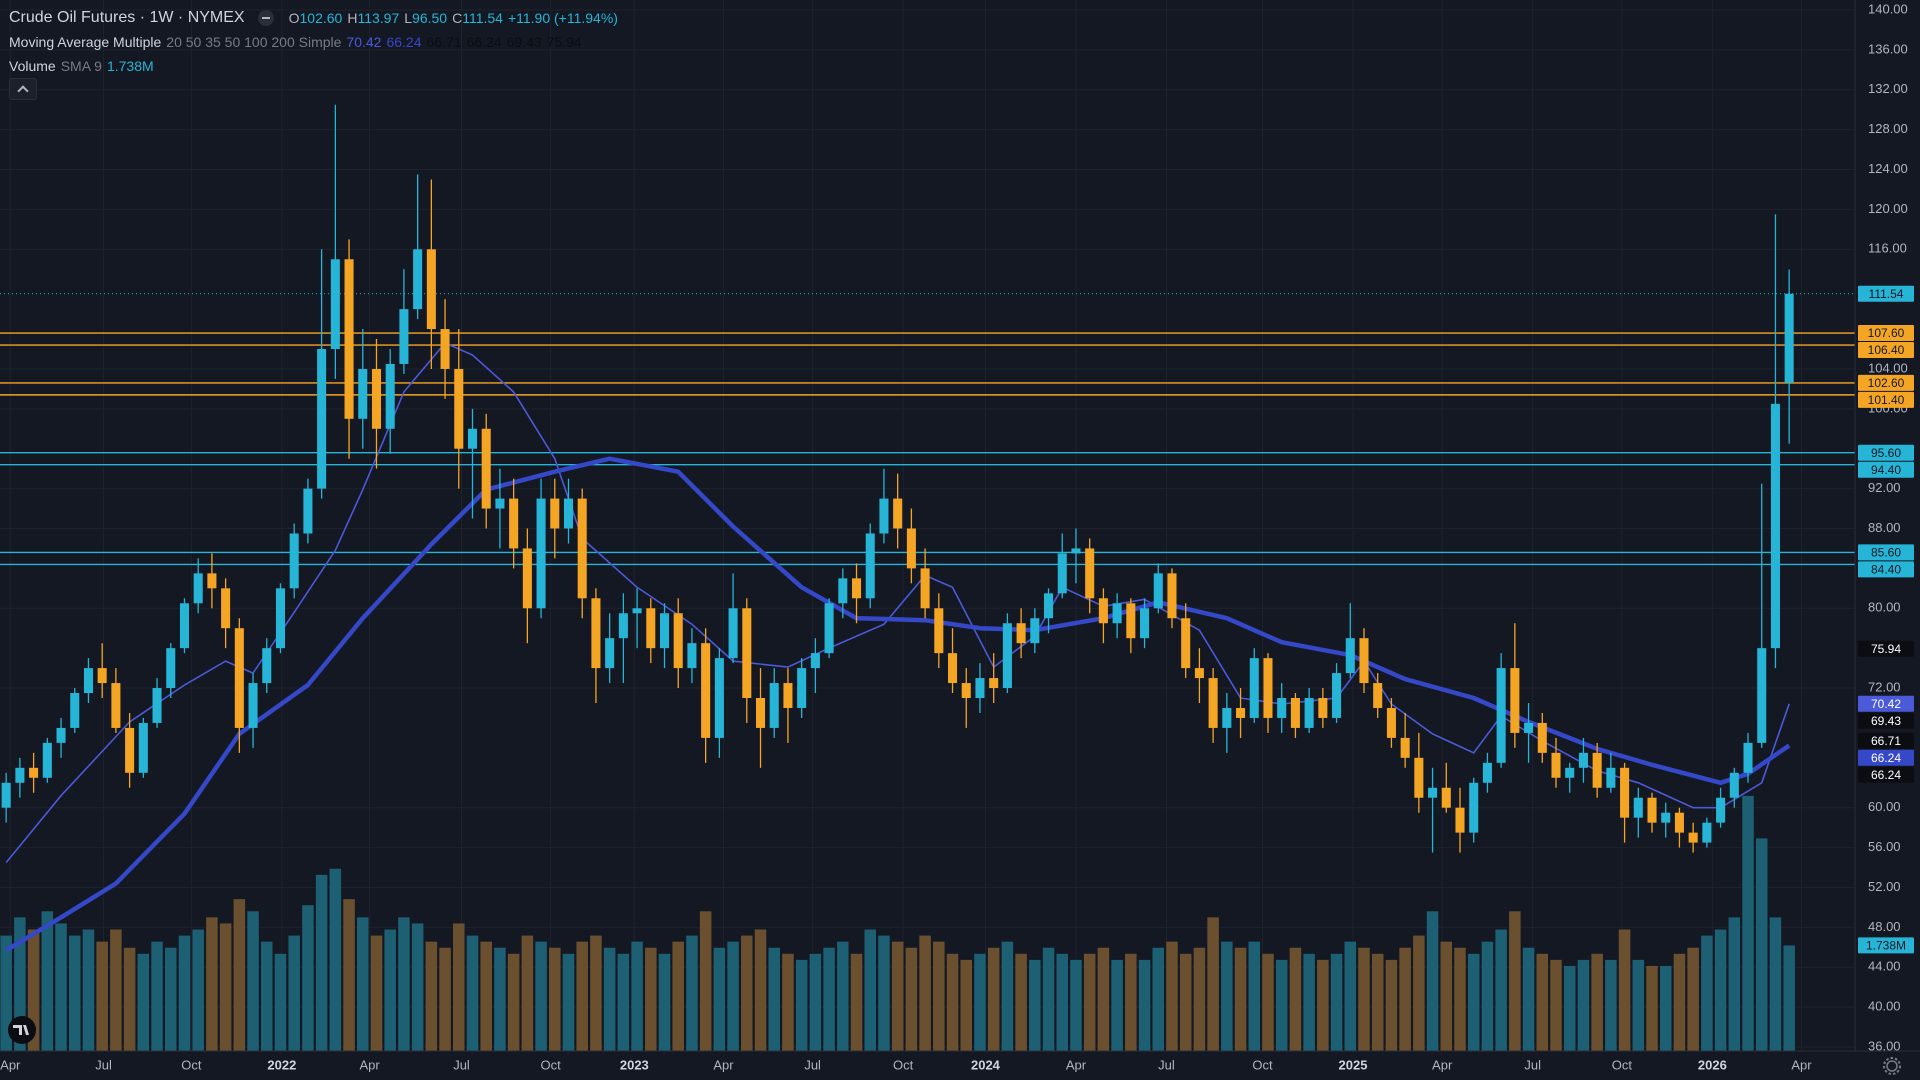 The height and width of the screenshot is (1080, 1920). What do you see at coordinates (1353, 1064) in the screenshot?
I see `x-tick-label: 2025` at bounding box center [1353, 1064].